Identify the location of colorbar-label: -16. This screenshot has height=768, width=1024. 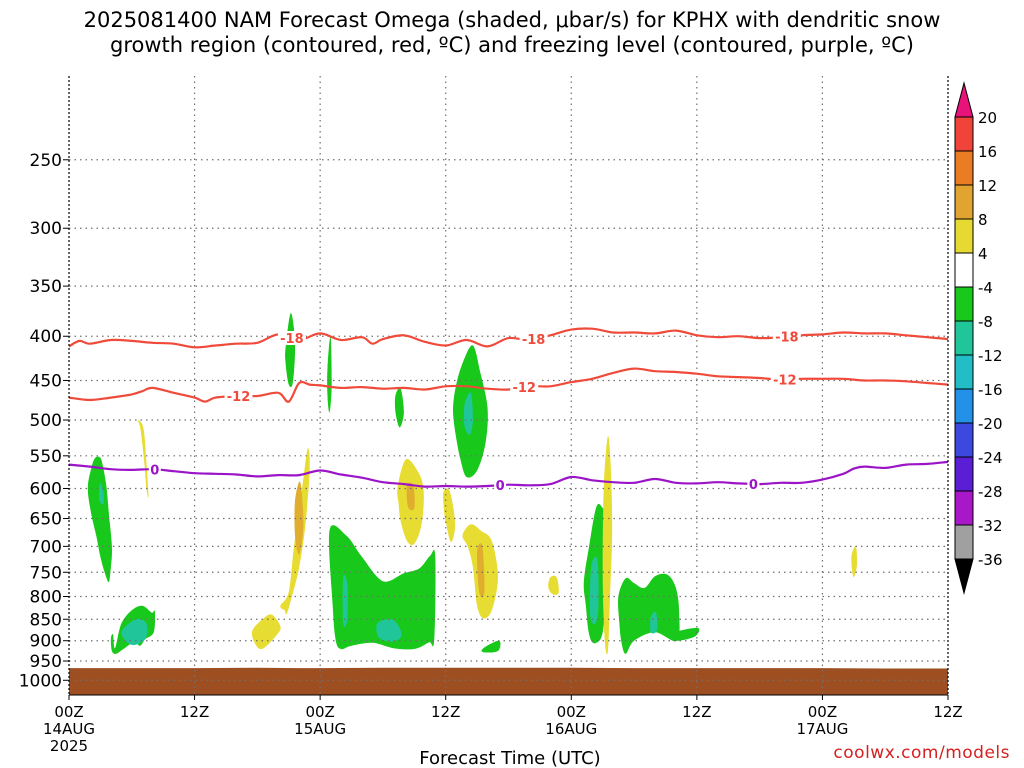
(990, 390).